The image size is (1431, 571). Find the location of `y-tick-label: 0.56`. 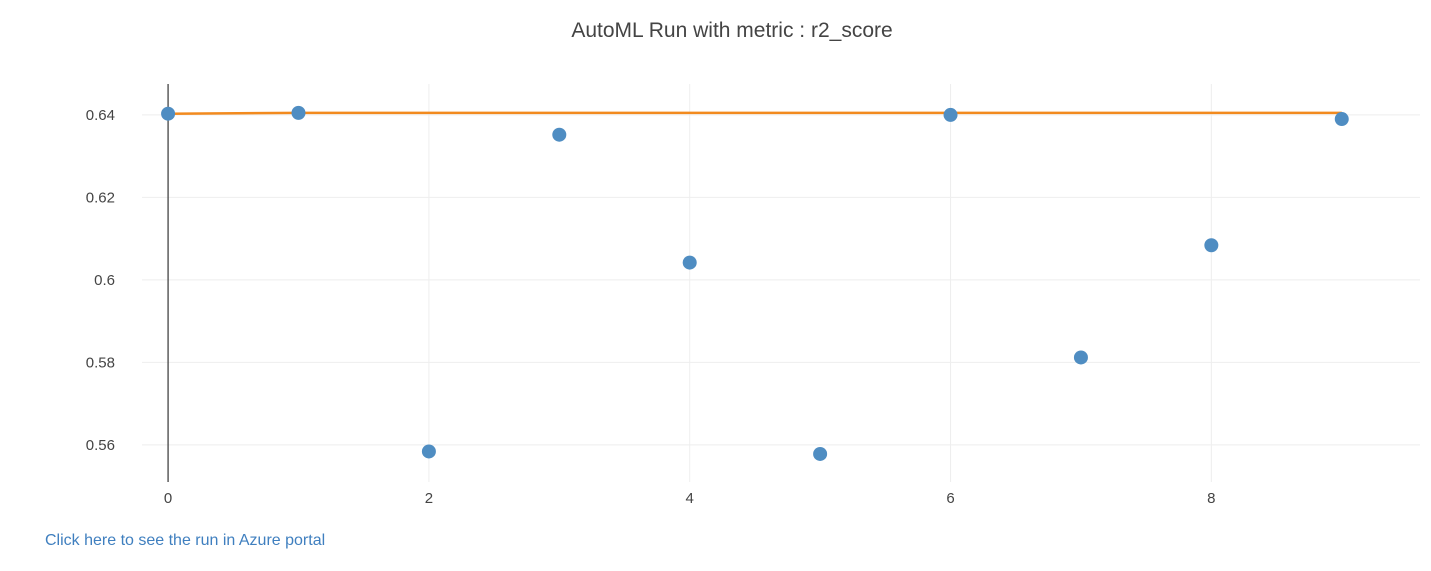

y-tick-label: 0.56 is located at coordinates (100, 445).